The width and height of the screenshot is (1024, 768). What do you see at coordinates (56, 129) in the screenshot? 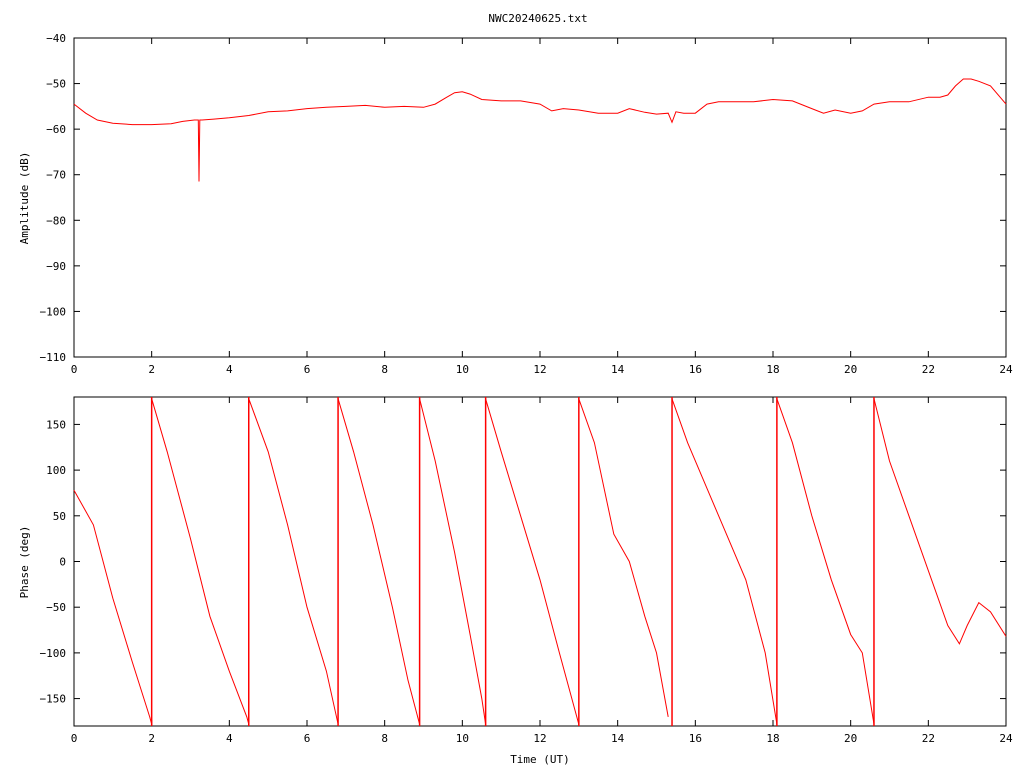
I see `amplitude-y-tick-label: −60` at bounding box center [56, 129].